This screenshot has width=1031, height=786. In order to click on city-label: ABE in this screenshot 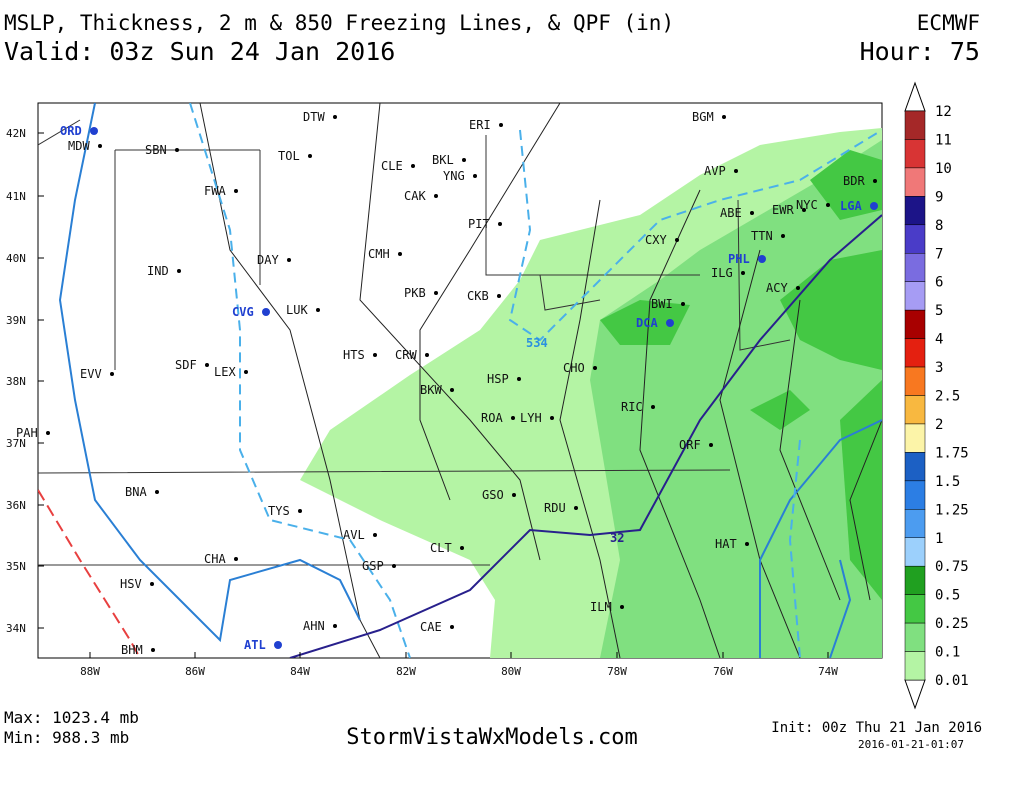, I will do `click(731, 213)`.